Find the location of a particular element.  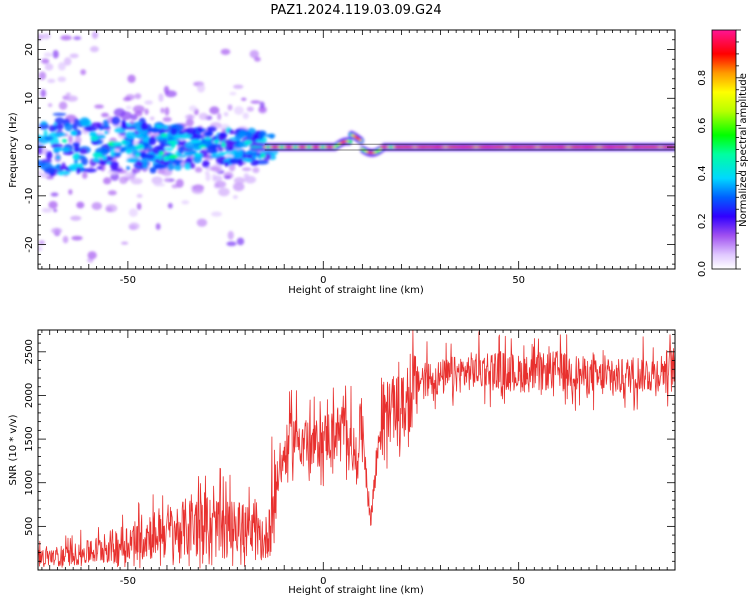

spectrogram-xlabel: Height of straight line (km) is located at coordinates (356, 290).